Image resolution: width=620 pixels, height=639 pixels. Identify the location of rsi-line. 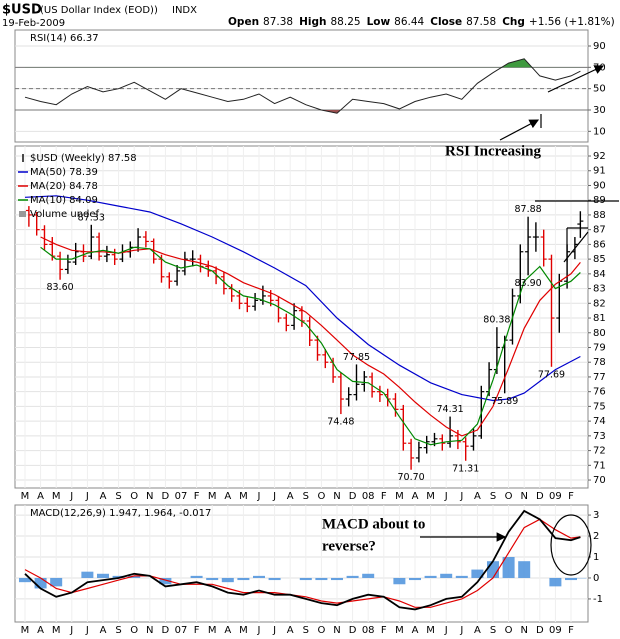
(302, 86).